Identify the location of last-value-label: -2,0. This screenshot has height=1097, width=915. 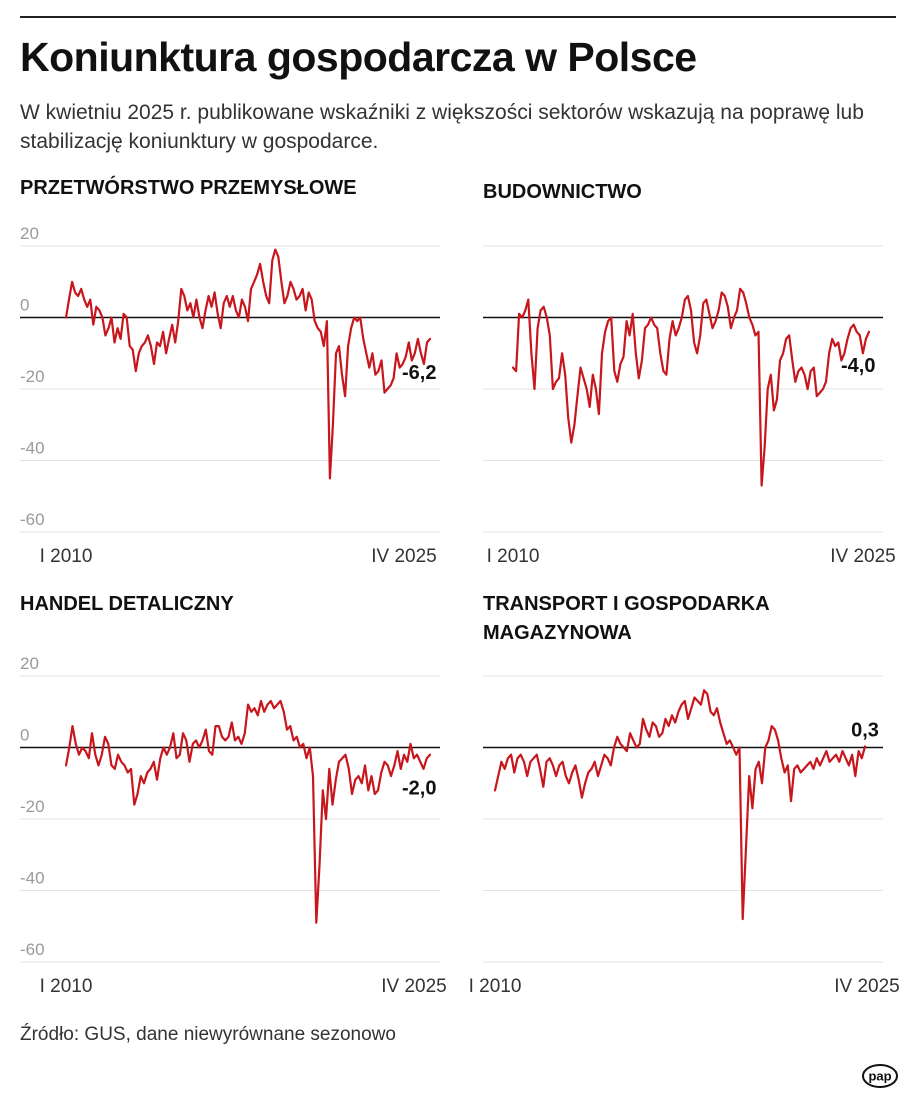
(419, 789).